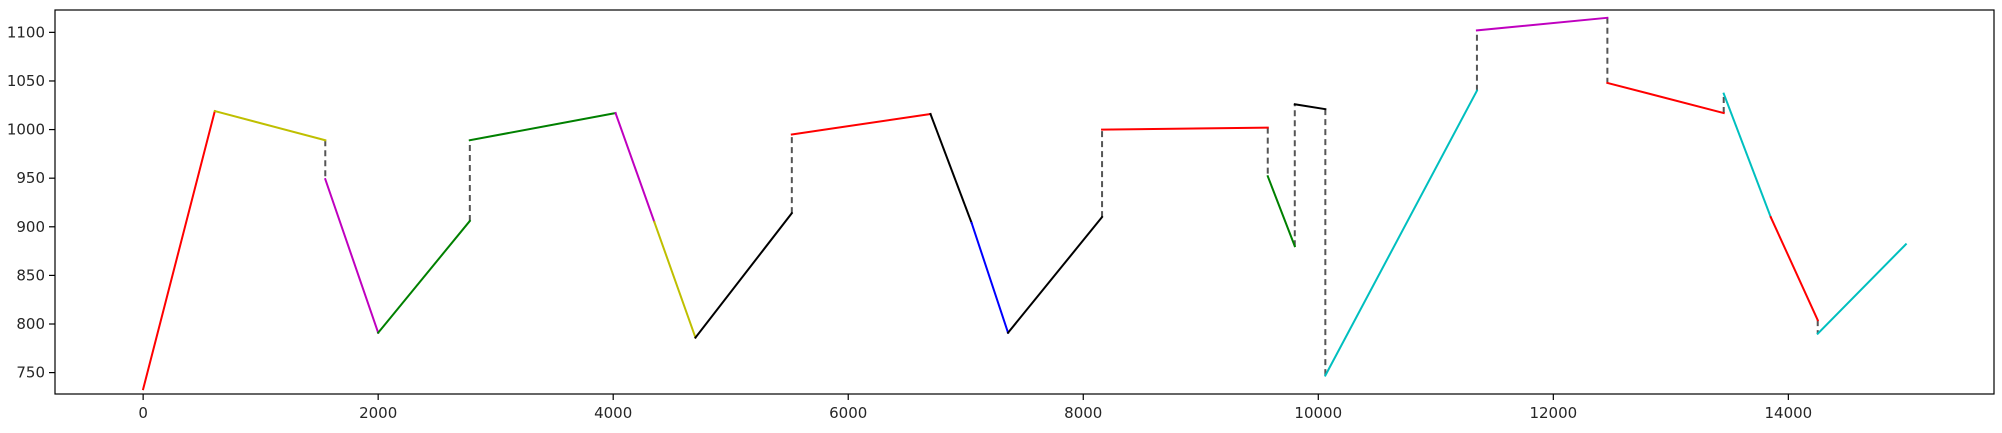 The image size is (2002, 433). I want to click on series-segment-9-red, so click(861, 124).